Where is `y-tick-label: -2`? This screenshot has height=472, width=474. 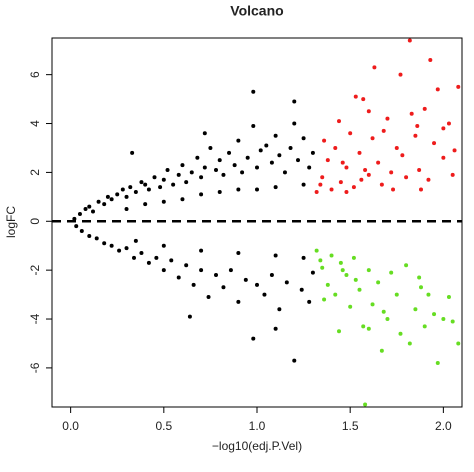
y-tick-label: -2 is located at coordinates (35, 269).